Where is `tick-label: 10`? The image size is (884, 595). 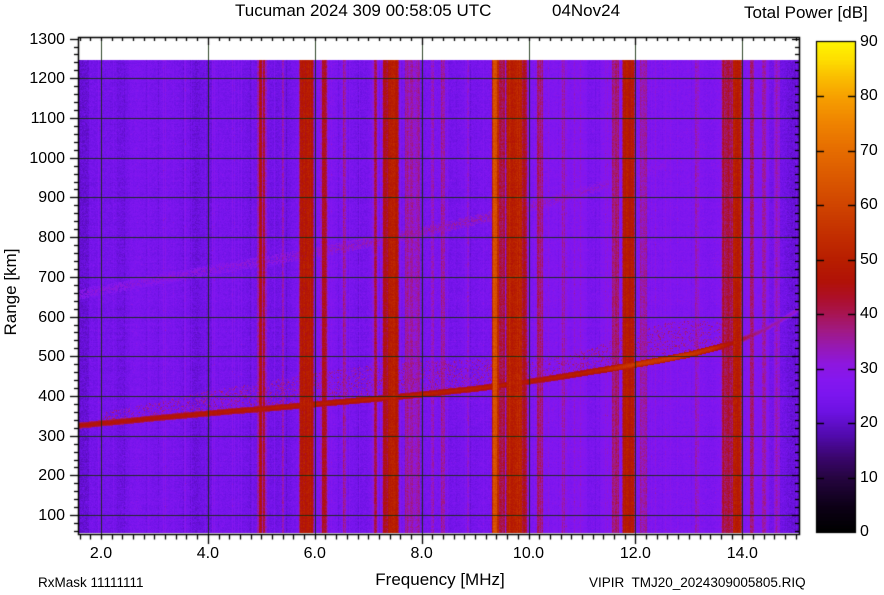 tick-label: 10 is located at coordinates (869, 477).